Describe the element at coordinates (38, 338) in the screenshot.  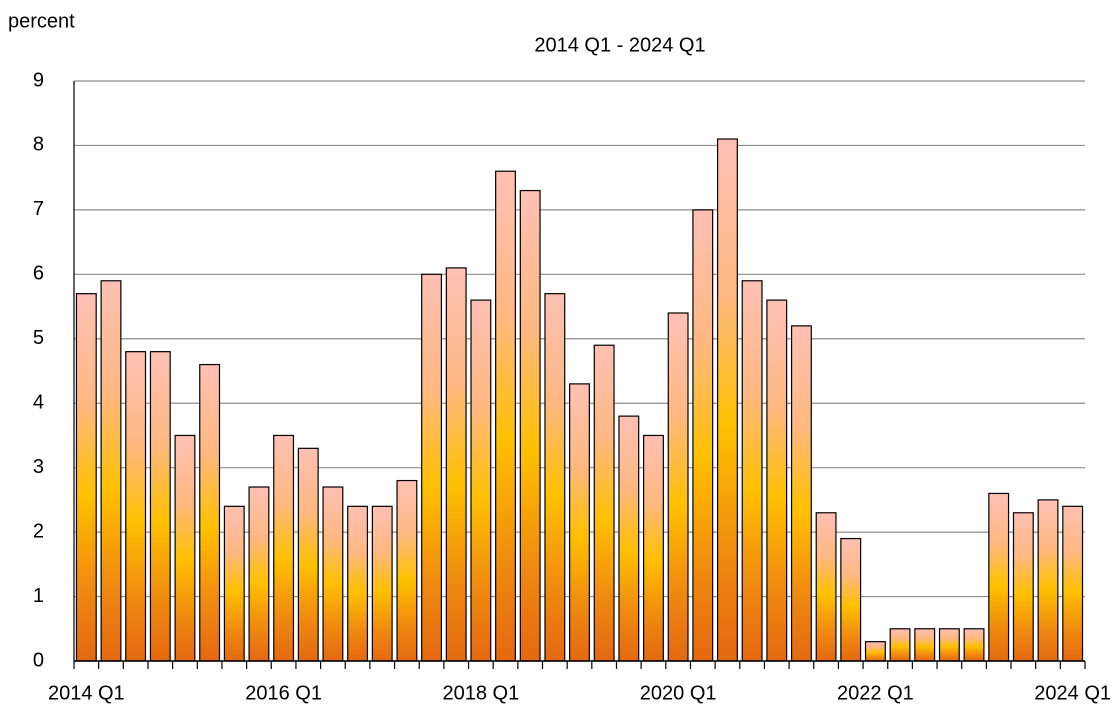
I see `y-tick-label: 5` at that location.